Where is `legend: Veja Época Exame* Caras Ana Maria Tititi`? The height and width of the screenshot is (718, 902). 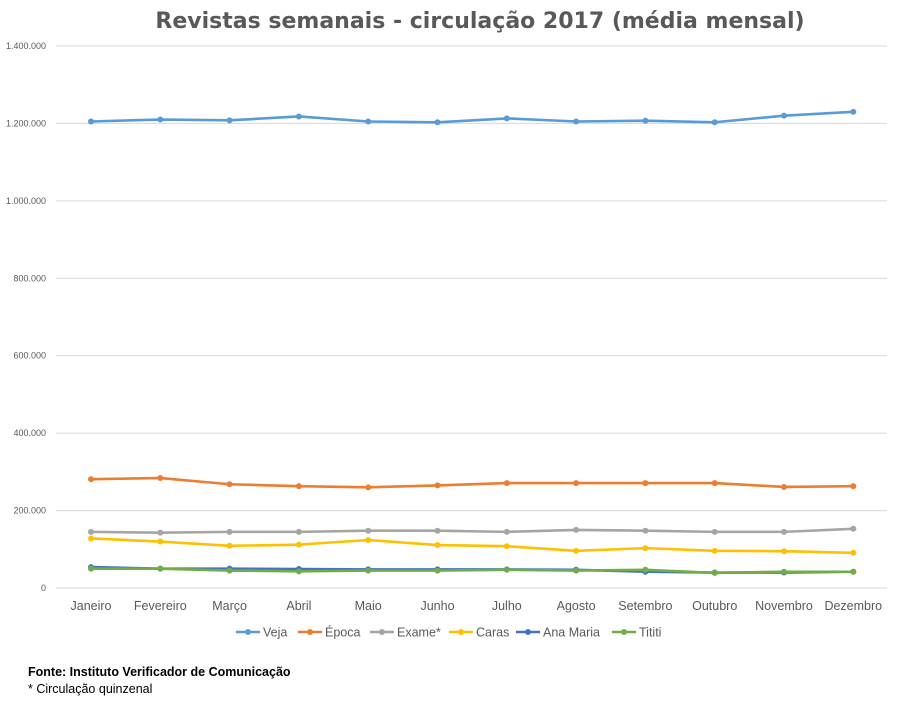 legend: Veja Época Exame* Caras Ana Maria Tititi is located at coordinates (448, 632).